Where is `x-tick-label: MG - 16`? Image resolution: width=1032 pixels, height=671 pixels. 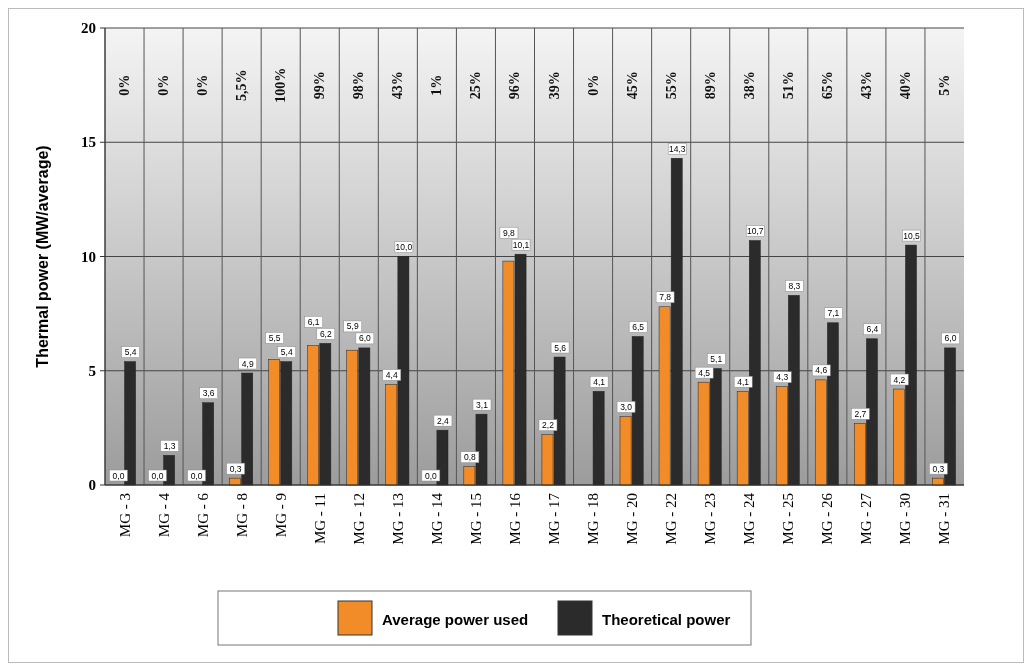 x-tick-label: MG - 16 is located at coordinates (514, 518).